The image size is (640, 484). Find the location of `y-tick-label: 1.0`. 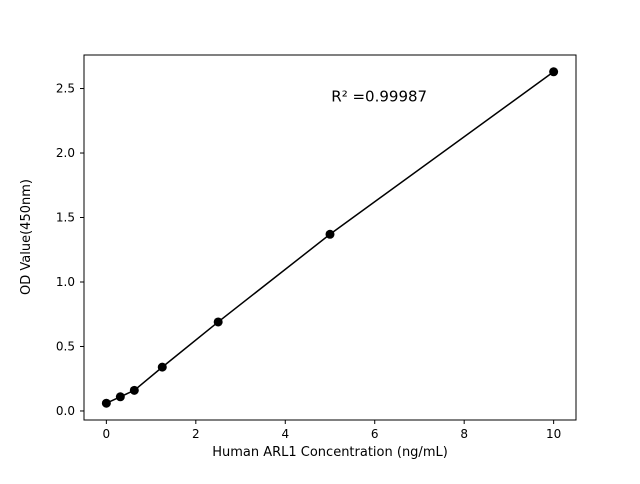

y-tick-label: 1.0 is located at coordinates (65, 282).